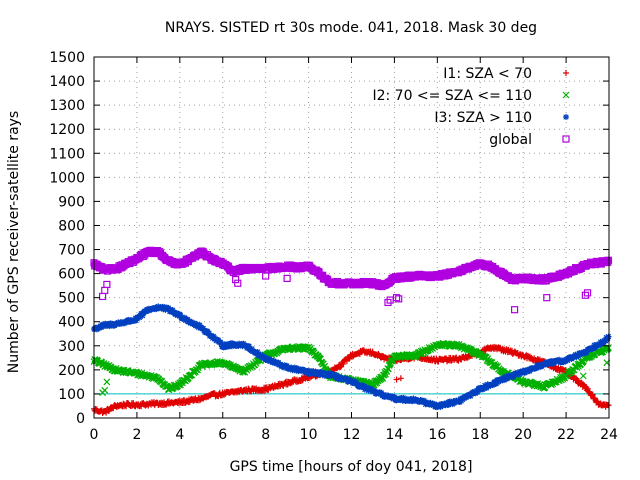 The image size is (640, 480). Describe the element at coordinates (395, 435) in the screenshot. I see `x-tick-label: 14` at that location.